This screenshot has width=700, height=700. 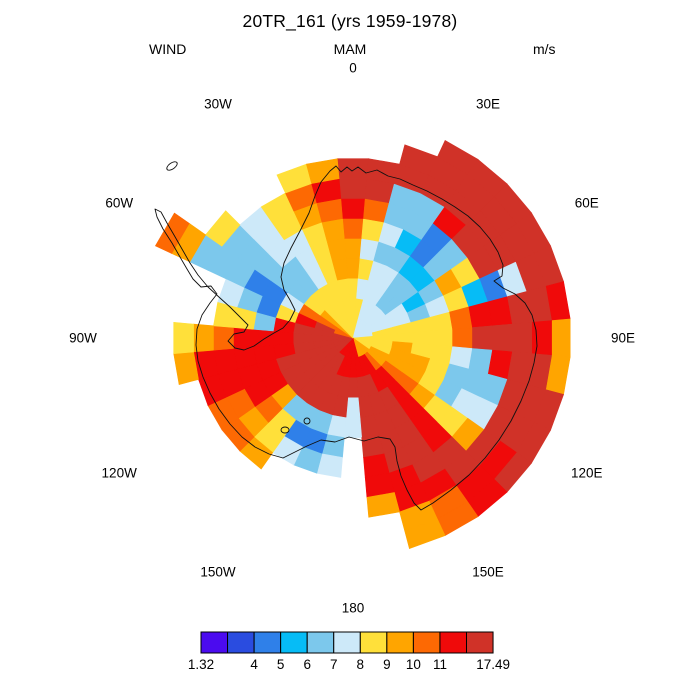 I want to click on meridian-label: 60E, so click(x=587, y=203).